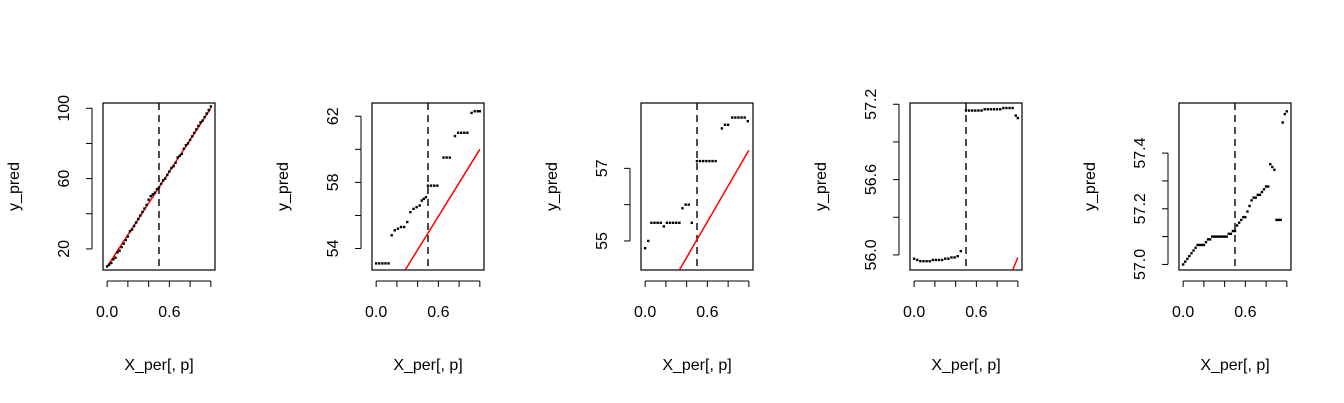 This screenshot has width=1344, height=403. Describe the element at coordinates (1015, 263) in the screenshot. I see `reference-line` at that location.